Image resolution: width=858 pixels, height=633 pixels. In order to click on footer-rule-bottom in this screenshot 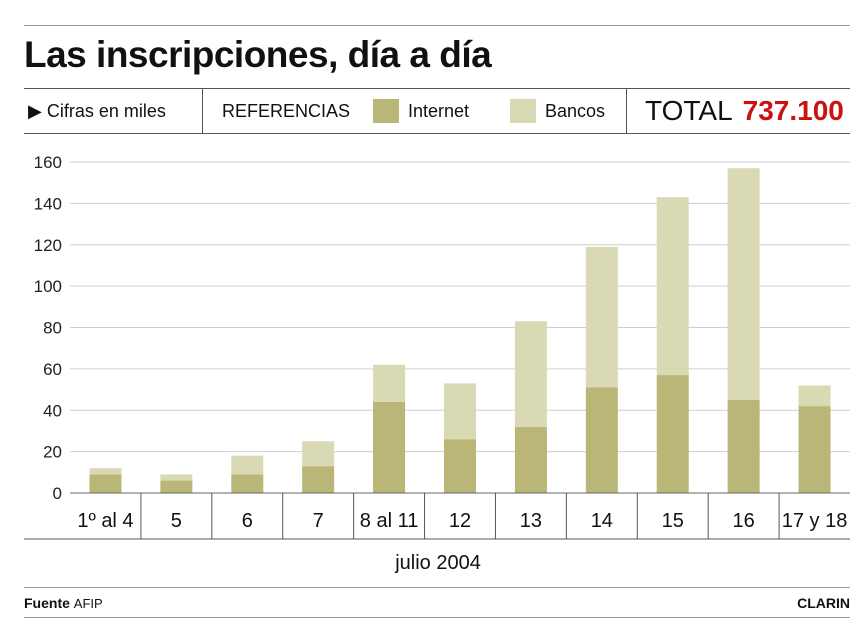, I will do `click(437, 617)`.